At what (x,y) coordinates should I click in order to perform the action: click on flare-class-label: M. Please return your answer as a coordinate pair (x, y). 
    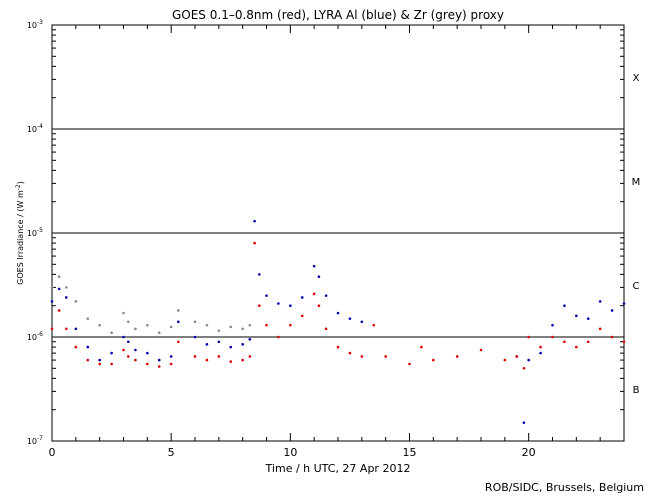
    Looking at the image, I should click on (636, 182).